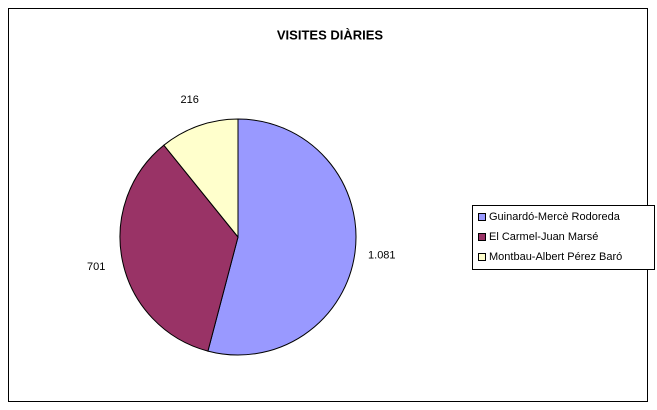 The width and height of the screenshot is (657, 410). I want to click on data-label: 1.081, so click(382, 256).